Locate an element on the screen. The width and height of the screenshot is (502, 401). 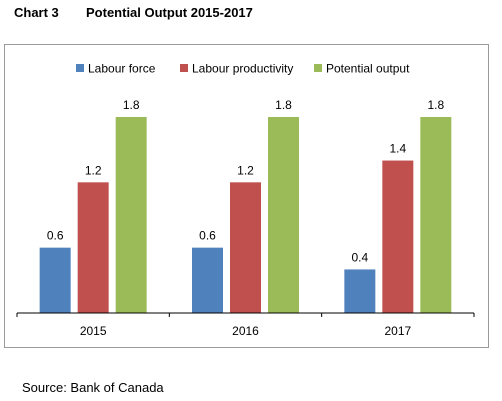
x-axis: 2015 2016 2017 is located at coordinates (245, 325).